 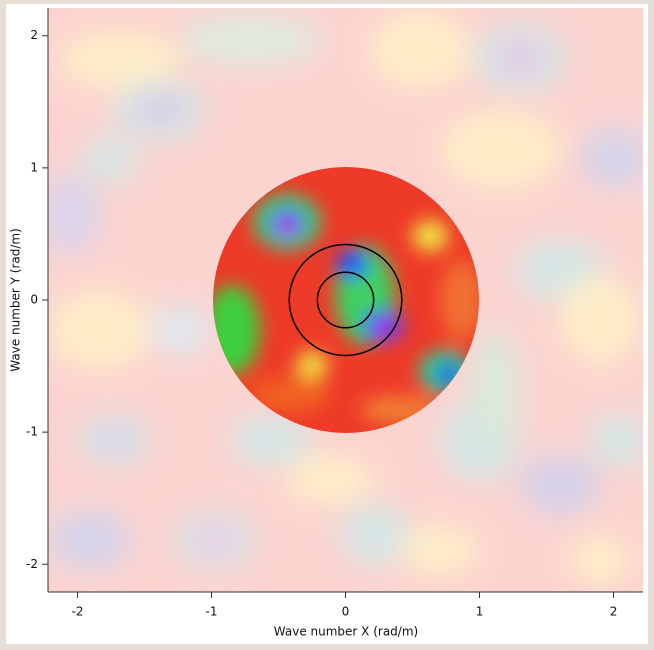 What do you see at coordinates (480, 612) in the screenshot?
I see `x-tick-label: 1` at bounding box center [480, 612].